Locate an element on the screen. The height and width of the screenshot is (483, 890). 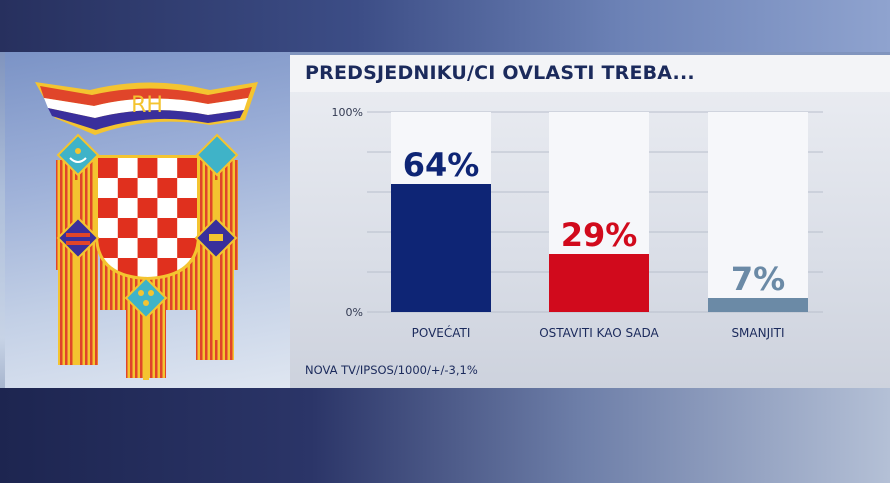
bar-column is located at coordinates (758, 212).